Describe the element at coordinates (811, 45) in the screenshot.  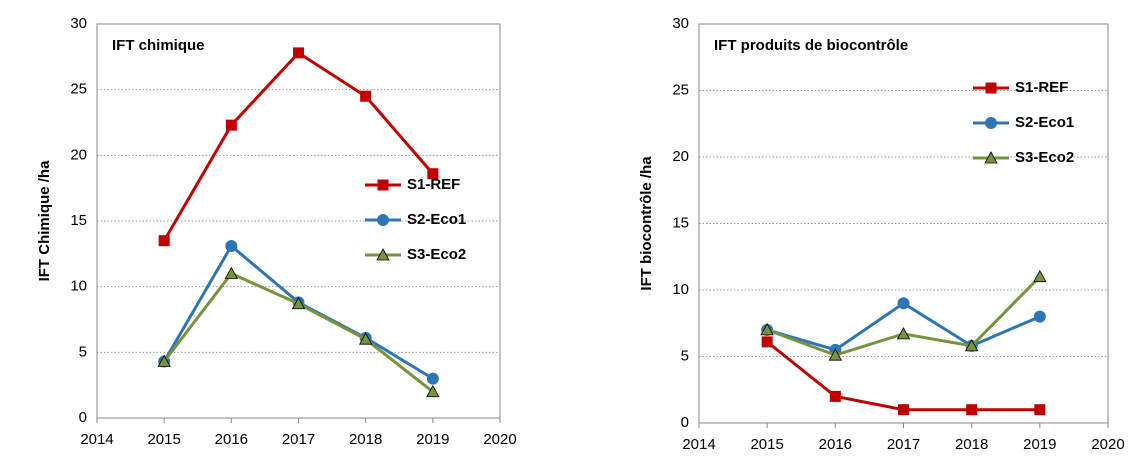
I see `chart-title: IFT produits de biocontrôle` at that location.